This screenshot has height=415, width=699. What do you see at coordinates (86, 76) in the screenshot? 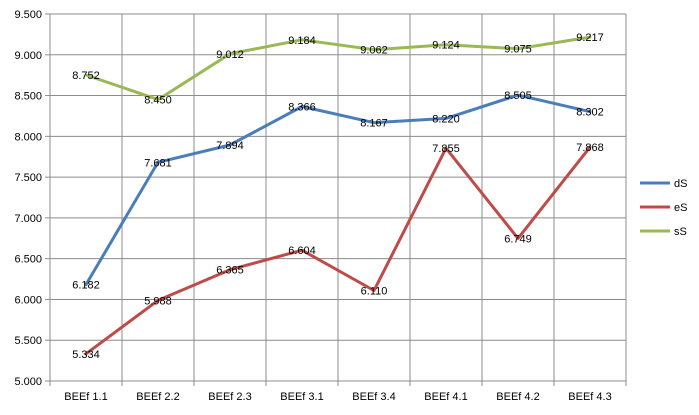
I see `data-label-sS: 8.752` at bounding box center [86, 76].